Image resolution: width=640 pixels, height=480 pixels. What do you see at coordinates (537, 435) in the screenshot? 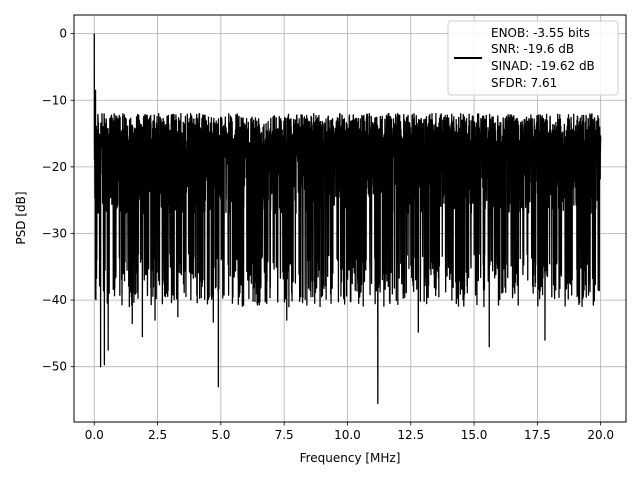
I see `x-tick-label: 17.5` at bounding box center [537, 435].